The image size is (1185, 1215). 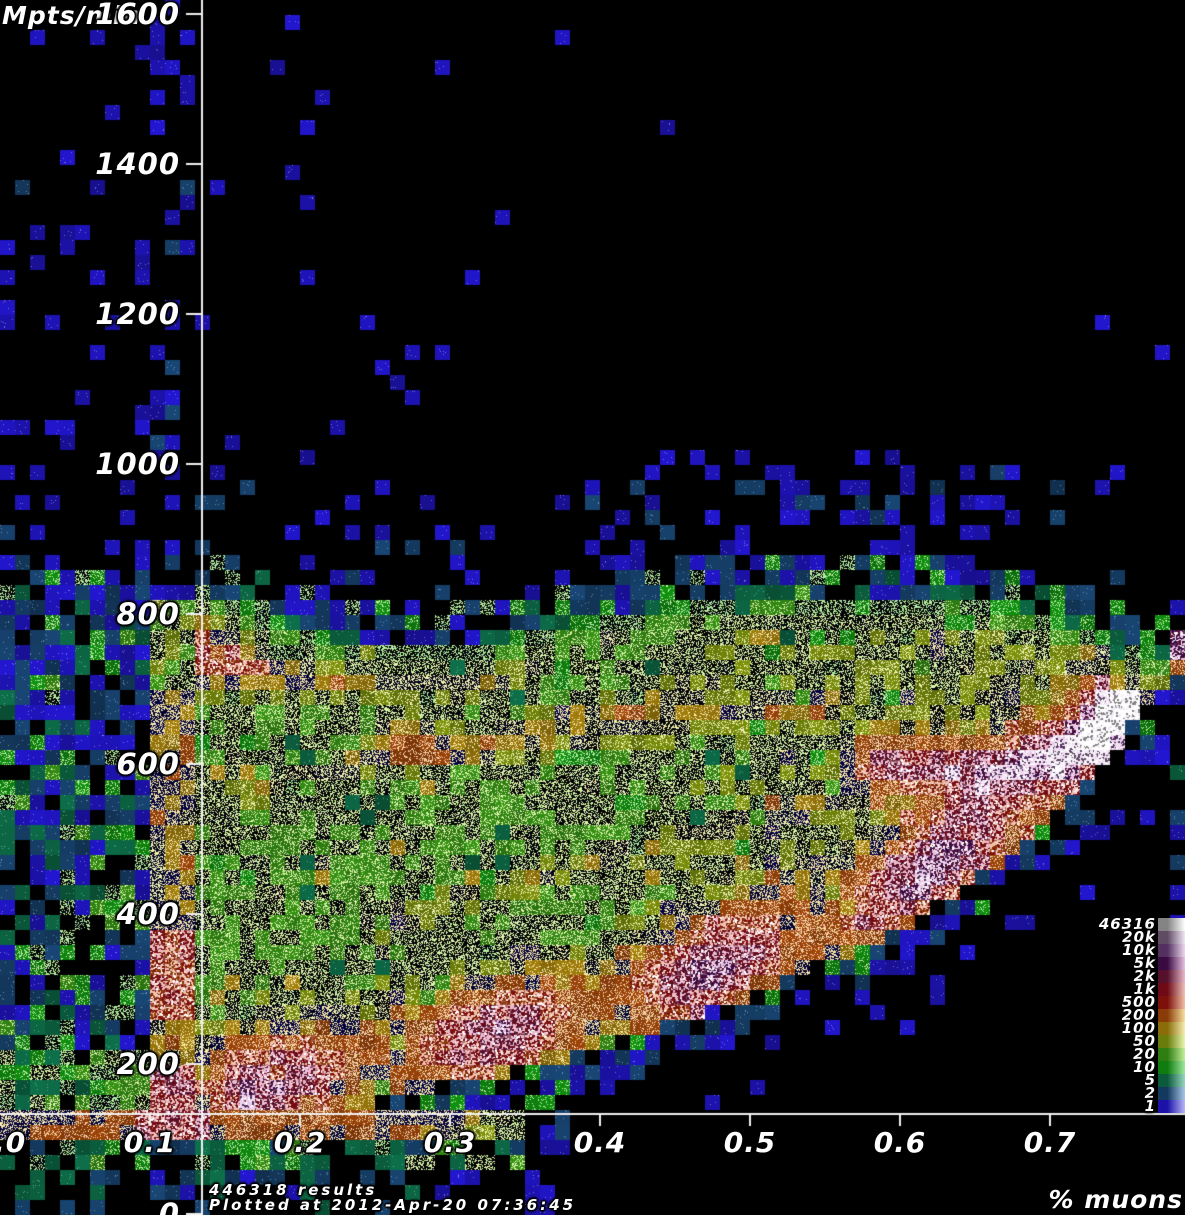 What do you see at coordinates (150, 1142) in the screenshot?
I see `x-tick-label: 0.1` at bounding box center [150, 1142].